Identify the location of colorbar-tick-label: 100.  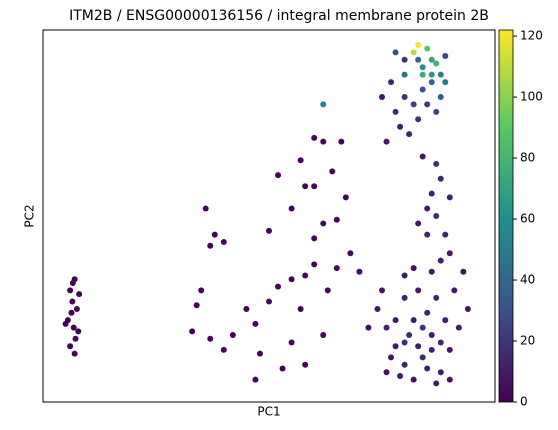
(531, 97).